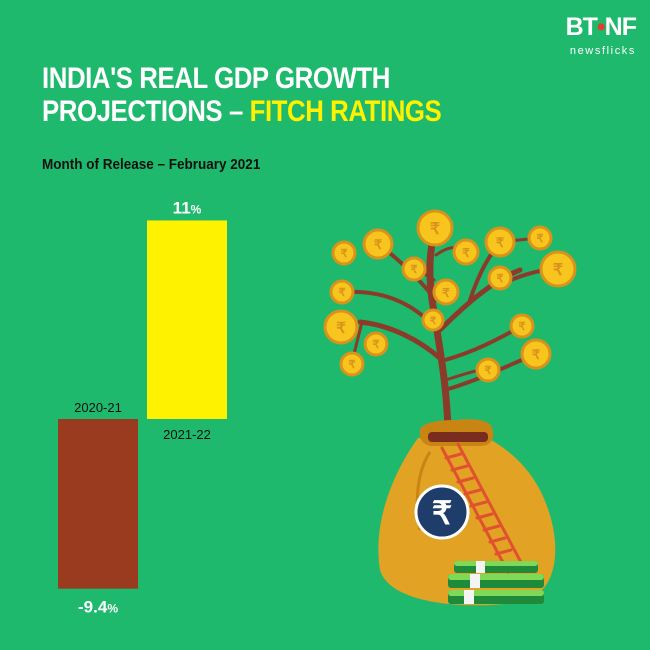 The height and width of the screenshot is (650, 650). I want to click on title-line-2: PROJECTIONS –, so click(146, 111).